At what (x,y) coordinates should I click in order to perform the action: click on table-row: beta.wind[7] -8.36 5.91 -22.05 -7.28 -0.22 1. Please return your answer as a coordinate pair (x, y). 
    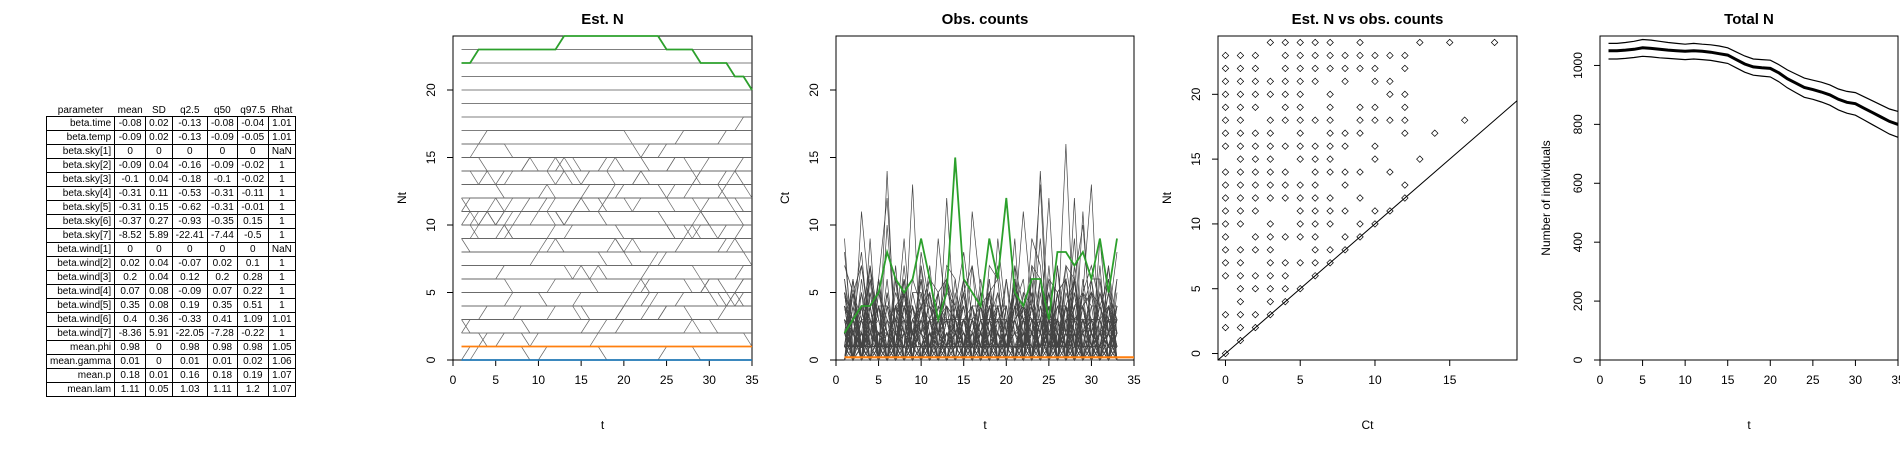
    Looking at the image, I should click on (170, 333).